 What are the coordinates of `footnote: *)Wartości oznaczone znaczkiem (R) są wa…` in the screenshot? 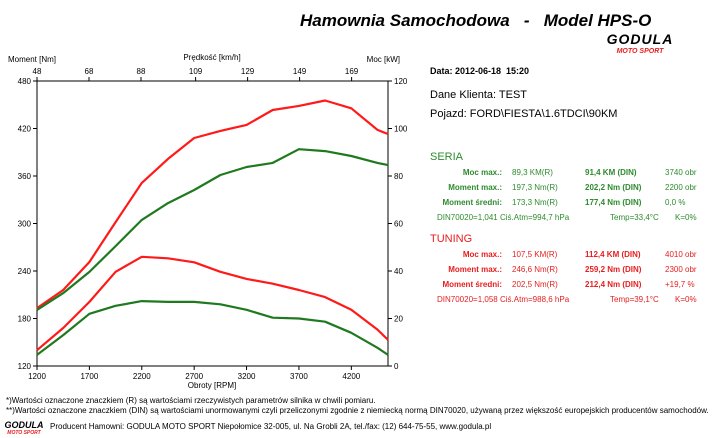 It's located at (191, 400).